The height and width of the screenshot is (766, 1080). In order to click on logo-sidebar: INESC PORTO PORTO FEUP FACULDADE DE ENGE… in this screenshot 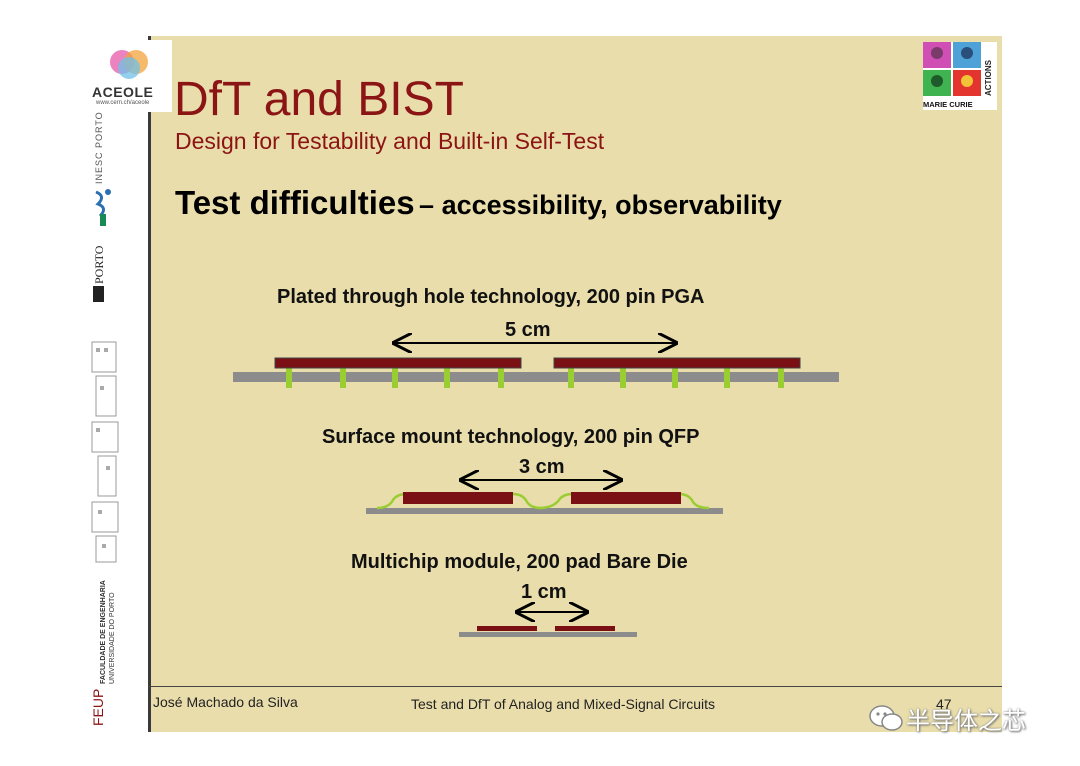, I will do `click(114, 384)`.